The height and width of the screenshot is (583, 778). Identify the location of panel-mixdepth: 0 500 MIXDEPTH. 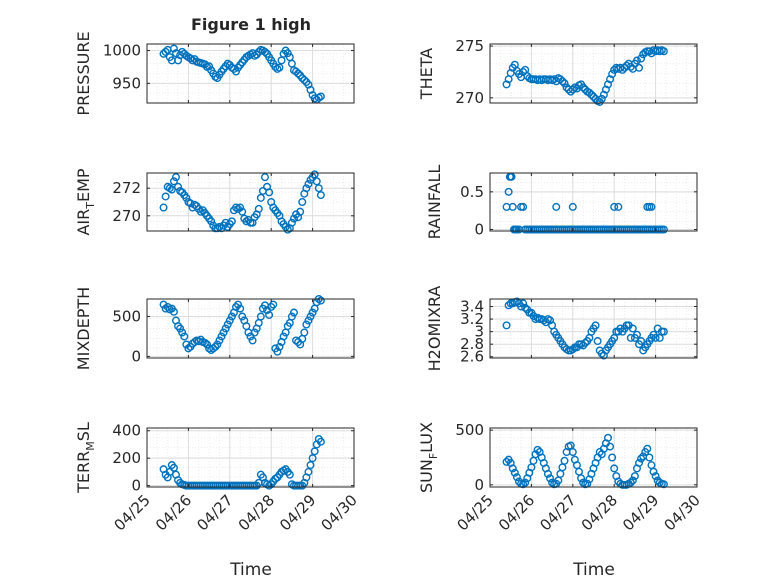
(214, 328).